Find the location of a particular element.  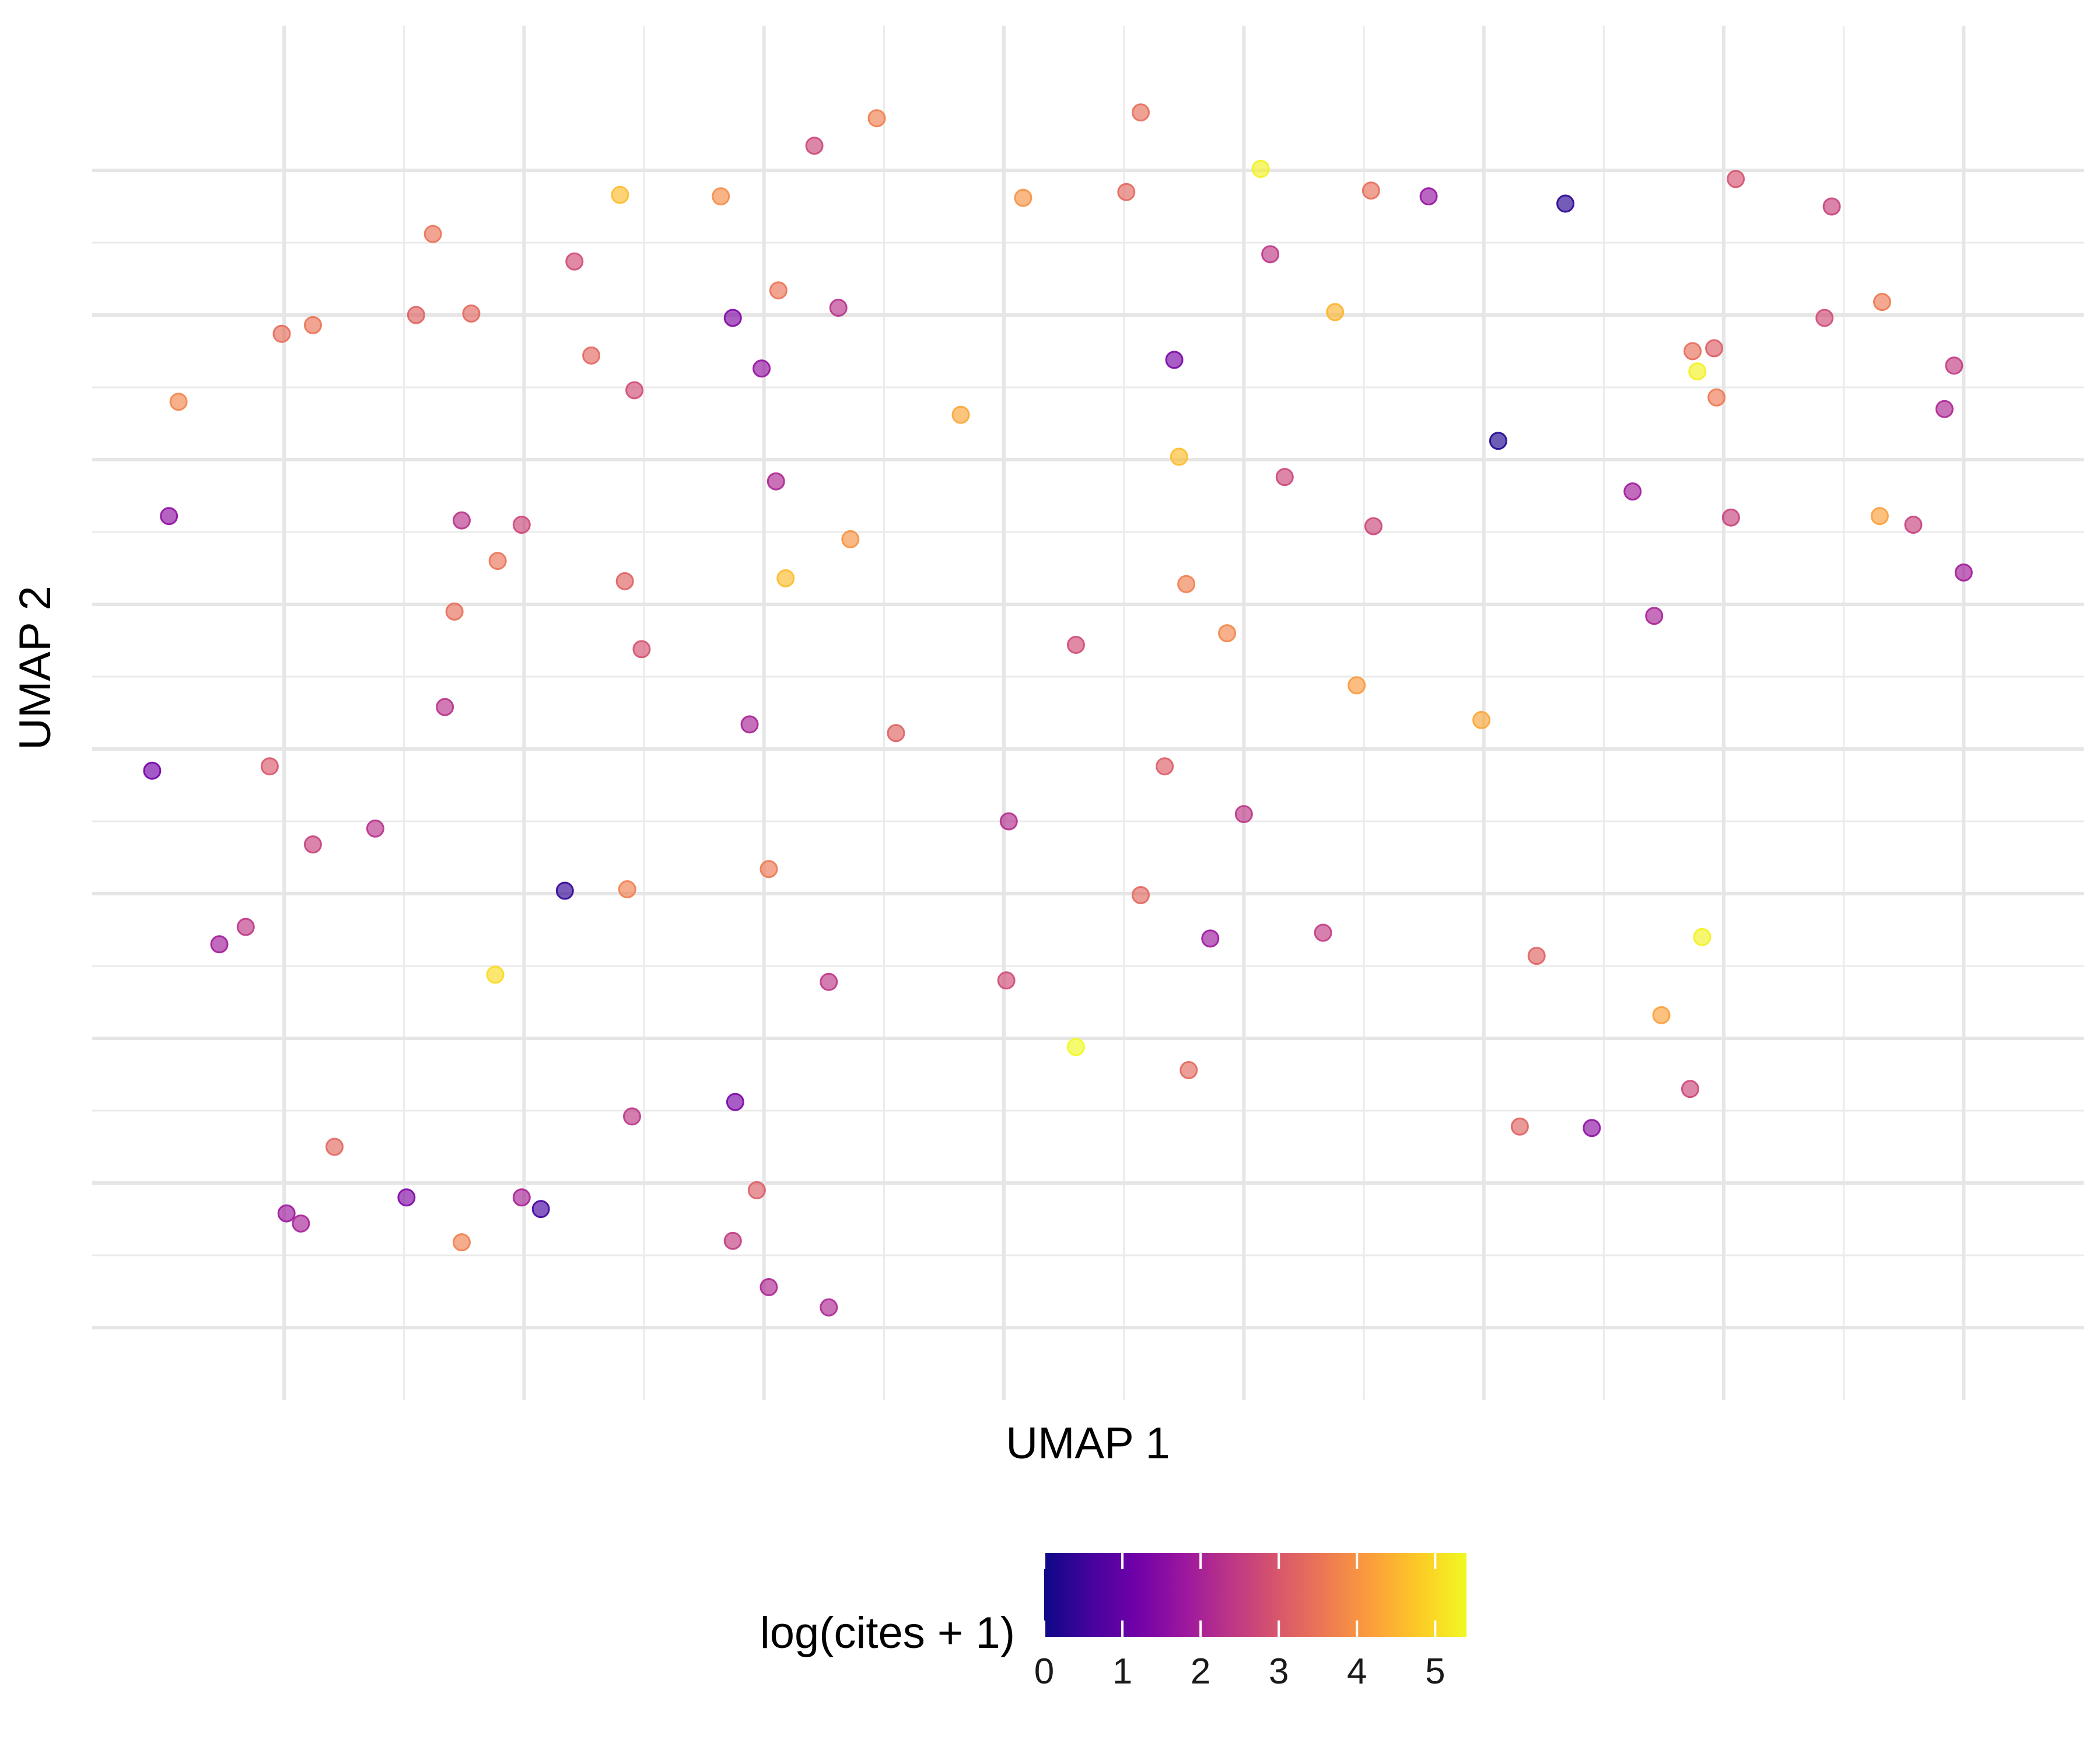

colorbar-title: log(cites + 1) is located at coordinates (887, 1633).